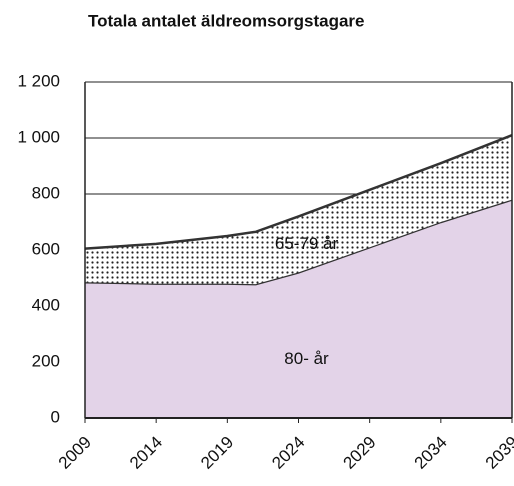 The width and height of the screenshot is (514, 486). Describe the element at coordinates (307, 243) in the screenshot. I see `series-label: 65-79 år` at that location.